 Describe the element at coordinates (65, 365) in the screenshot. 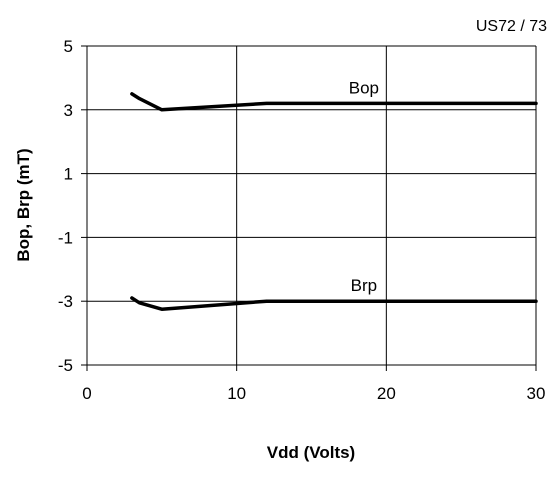

I see `y-tick-label: -5` at that location.